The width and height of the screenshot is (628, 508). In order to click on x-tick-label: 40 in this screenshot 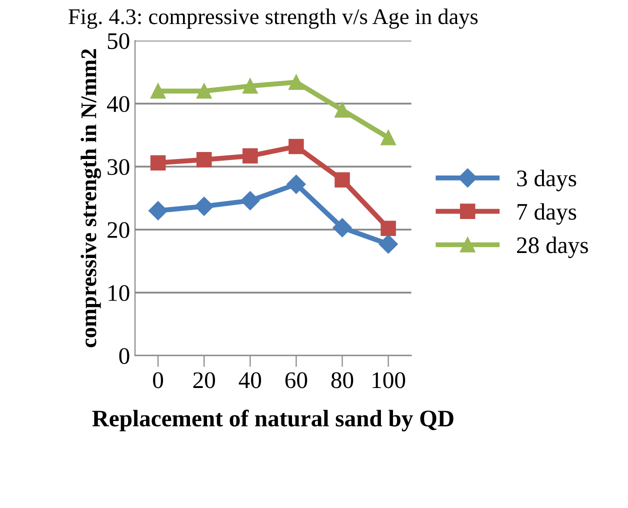, I will do `click(250, 380)`.